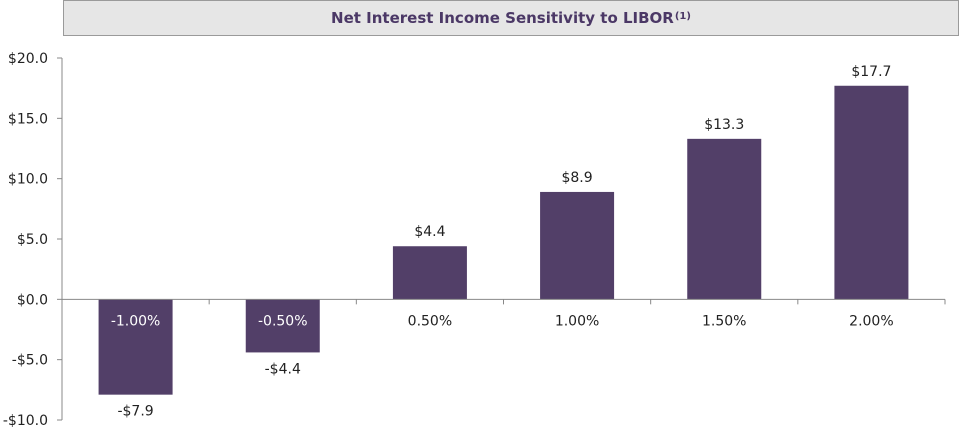 The image size is (965, 439). I want to click on category-label: 2.00%, so click(871, 321).